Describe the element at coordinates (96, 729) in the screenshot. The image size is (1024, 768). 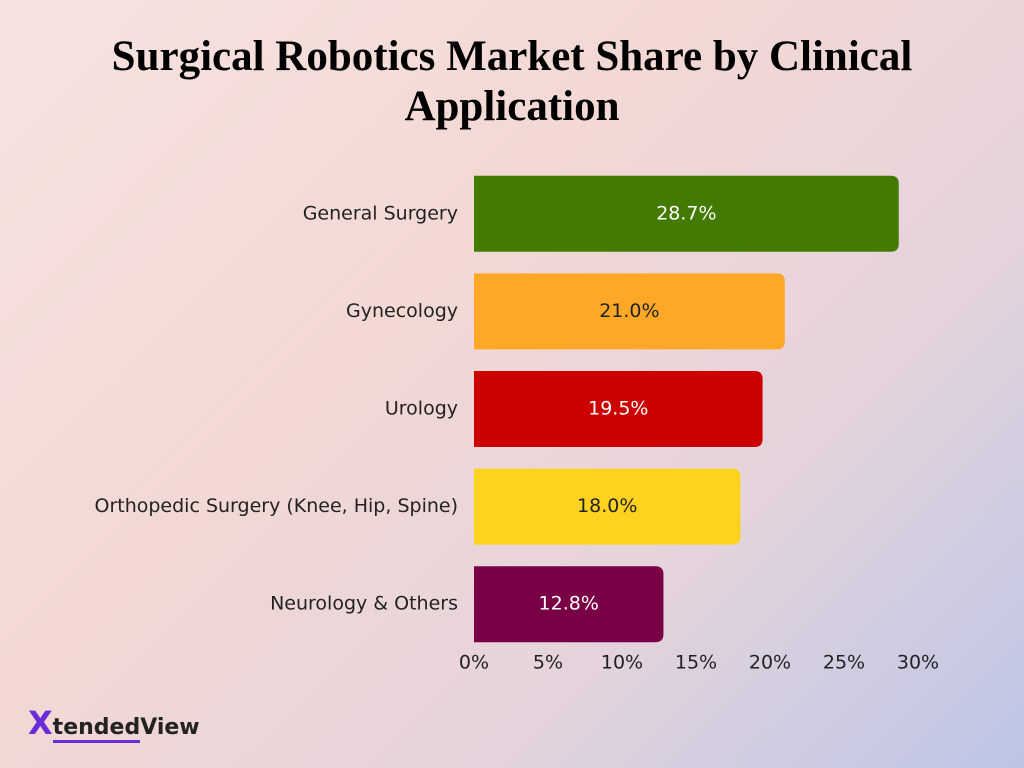
I see `brand-text: tended` at that location.